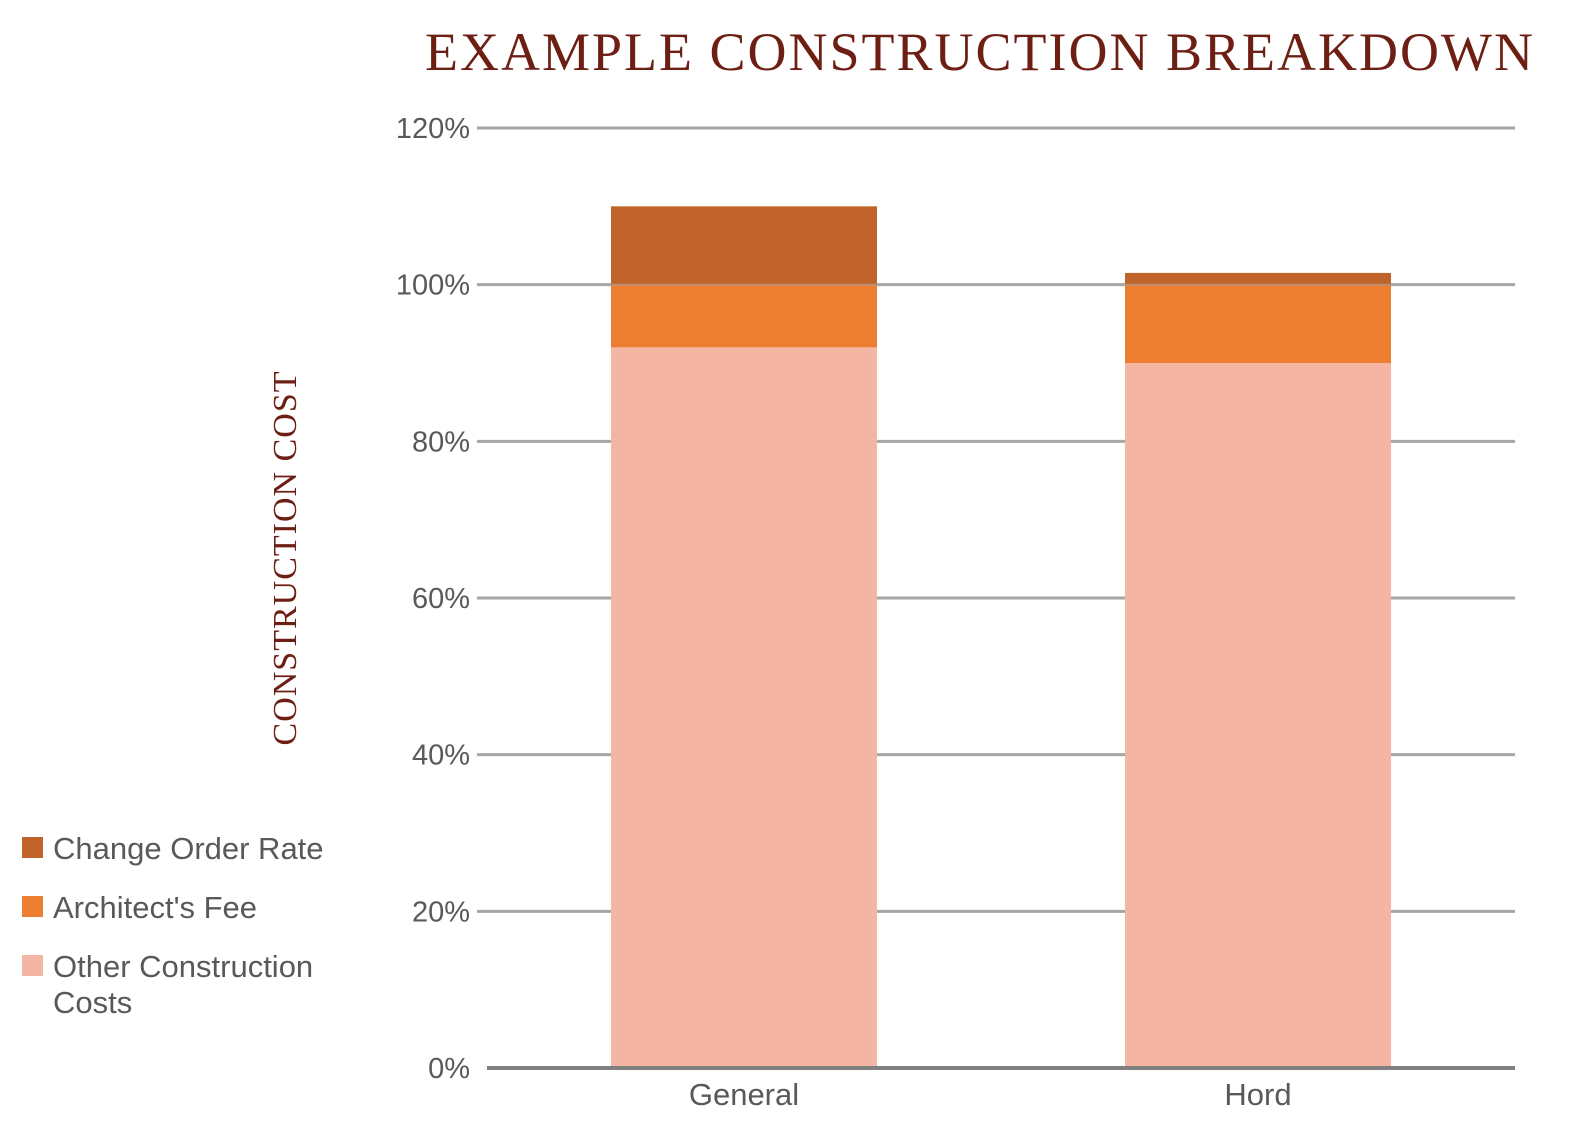 This screenshot has height=1147, width=1595. Describe the element at coordinates (744, 245) in the screenshot. I see `bar-general-change-order-rate` at that location.